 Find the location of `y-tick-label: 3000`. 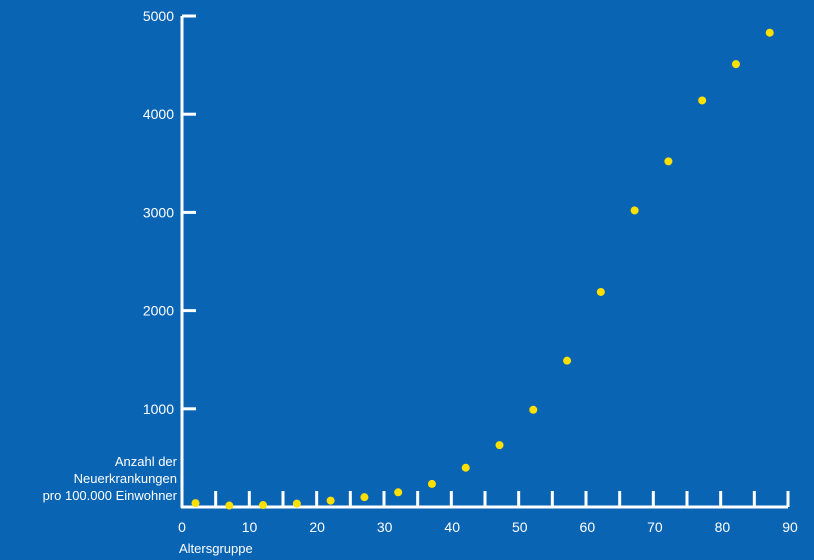

y-tick-label: 3000 is located at coordinates (158, 212).